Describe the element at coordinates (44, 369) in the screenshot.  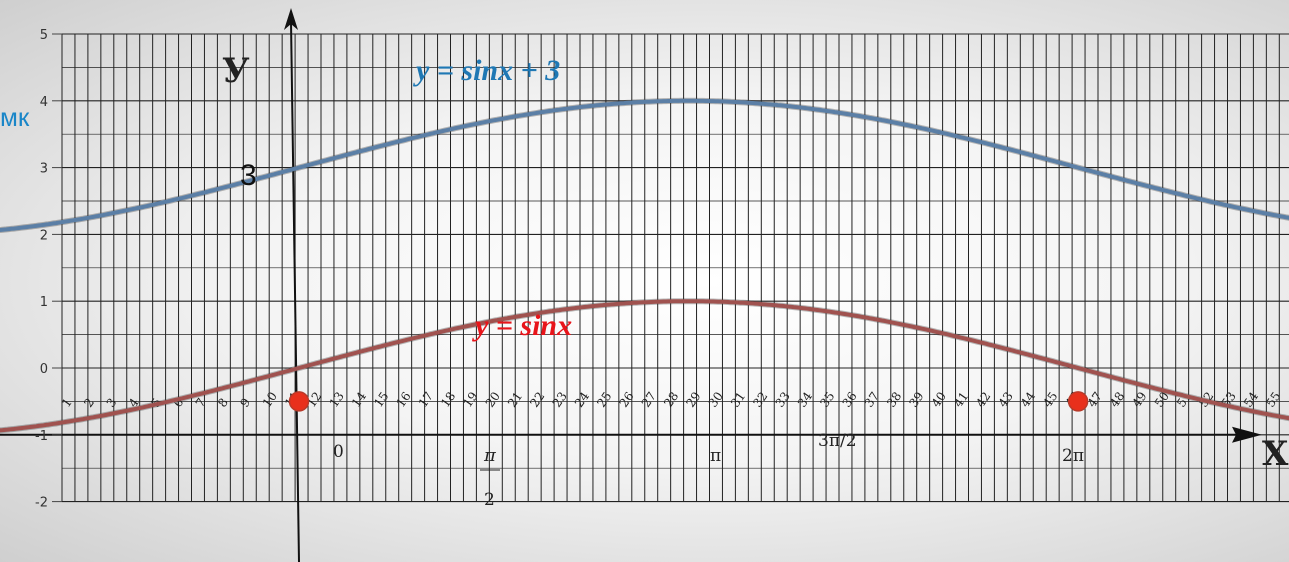
I see `y-tick-label: 0` at that location.